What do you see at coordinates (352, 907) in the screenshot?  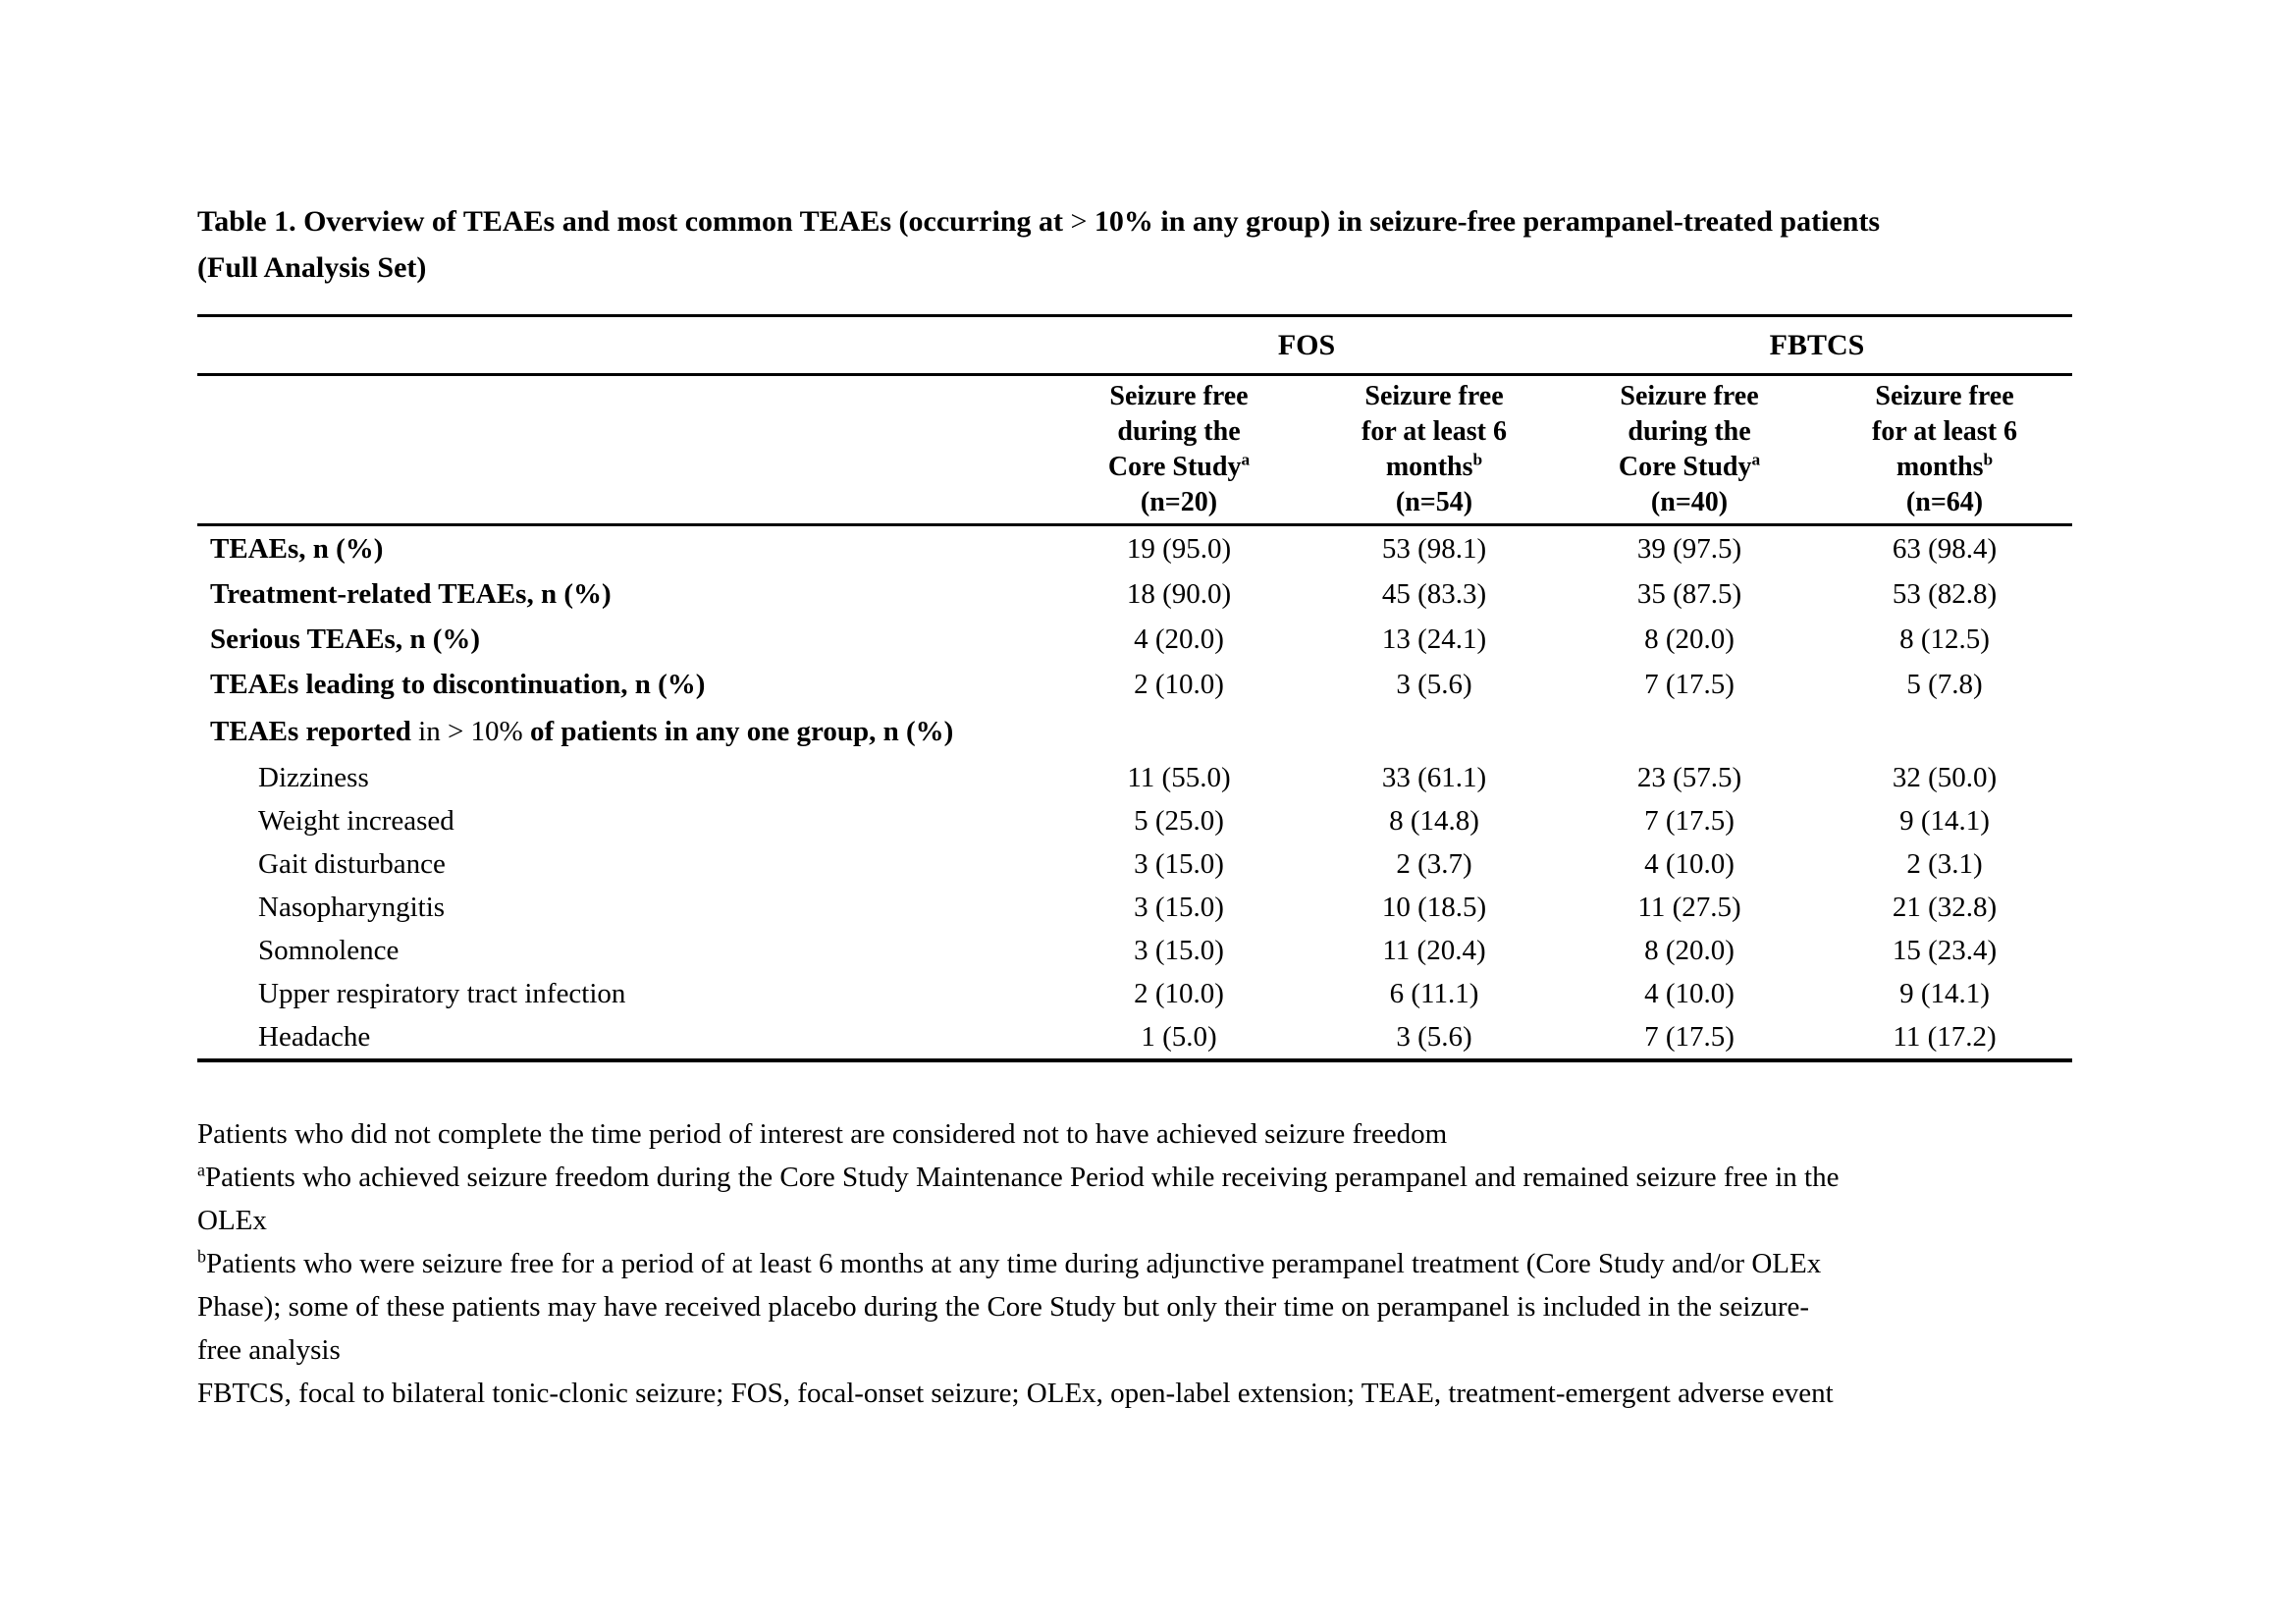 I see `row-label: Nasopharyngitis` at bounding box center [352, 907].